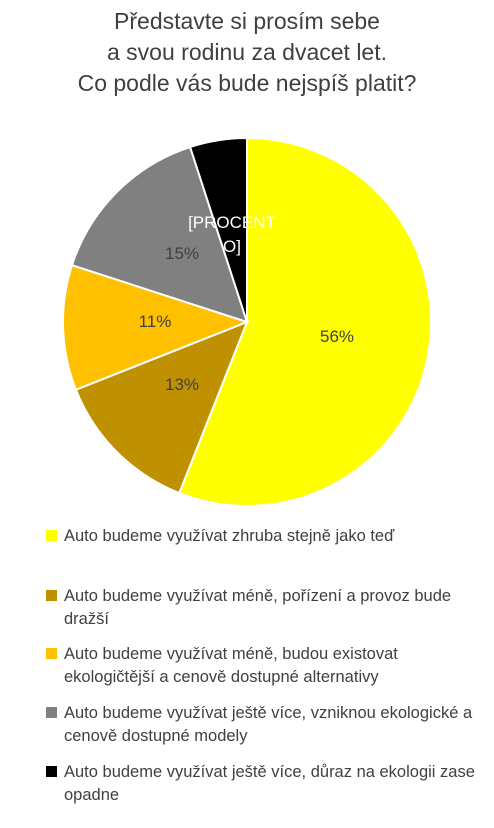 Image resolution: width=494 pixels, height=828 pixels. Describe the element at coordinates (51, 653) in the screenshot. I see `legend-swatch-less-alternatives` at that location.